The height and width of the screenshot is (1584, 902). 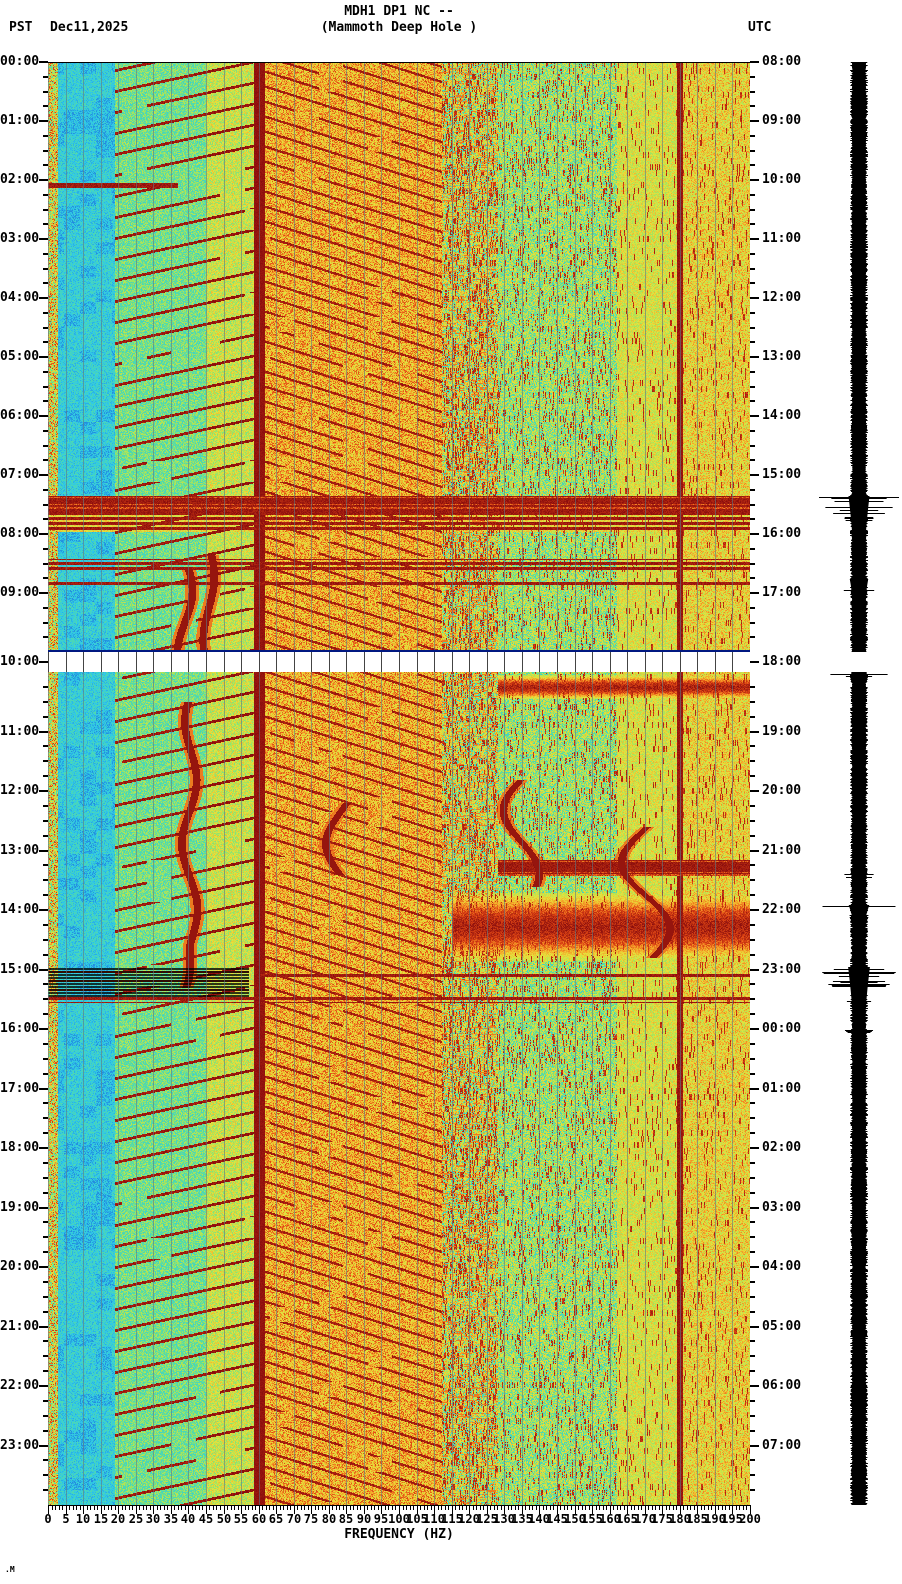 What do you see at coordinates (346, 1519) in the screenshot?
I see `freq-tick-label: 85` at bounding box center [346, 1519].